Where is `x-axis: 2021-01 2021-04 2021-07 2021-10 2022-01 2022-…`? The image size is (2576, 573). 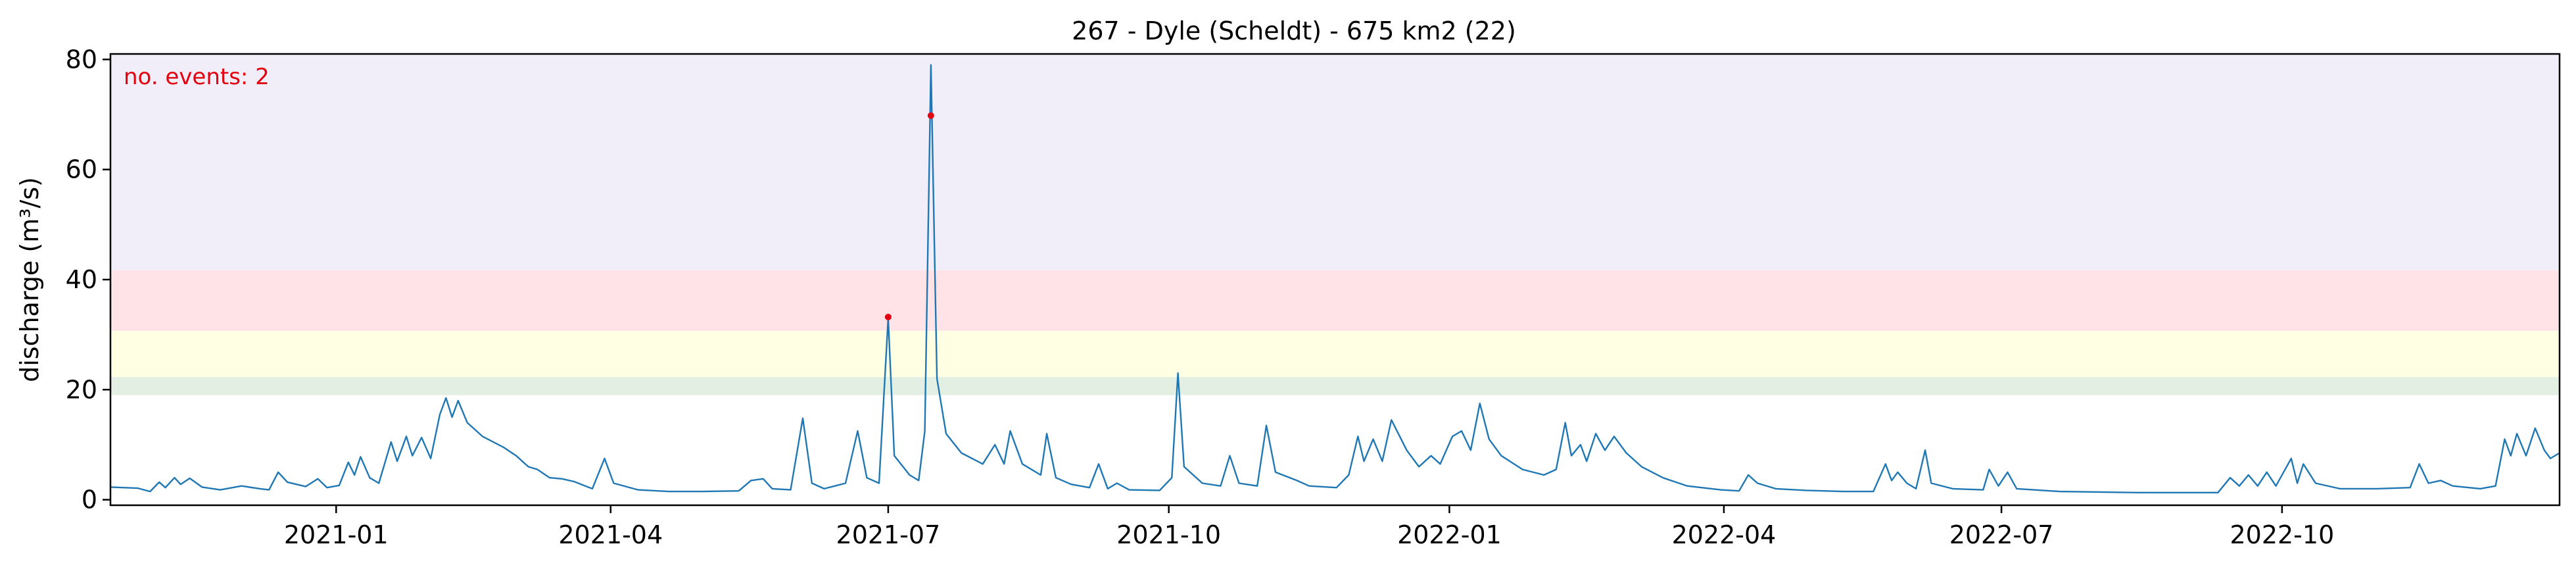
x-axis: 2021-01 2021-04 2021-07 2021-10 2022-01 2022-… is located at coordinates (1309, 527).